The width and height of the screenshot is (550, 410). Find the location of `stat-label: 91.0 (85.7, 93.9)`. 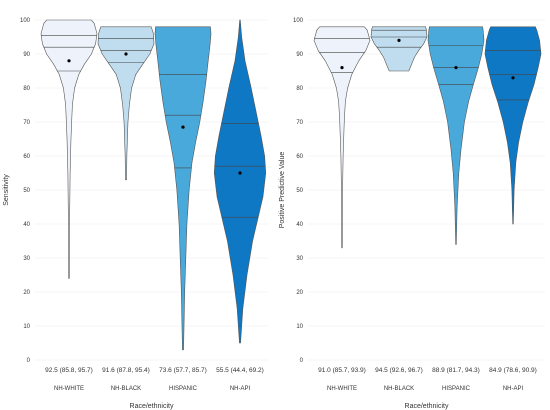

stat-label: 91.0 (85.7, 93.9) is located at coordinates (342, 370).